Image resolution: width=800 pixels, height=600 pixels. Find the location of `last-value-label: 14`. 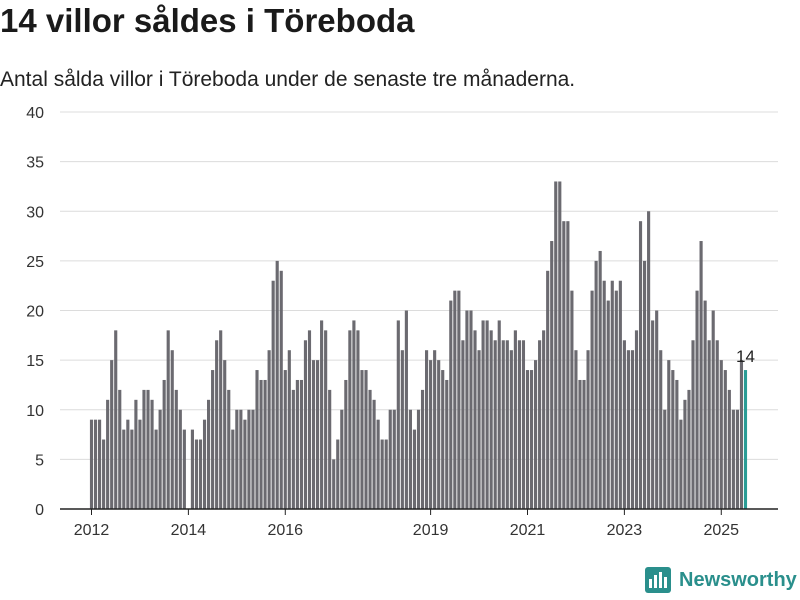

last-value-label: 14 is located at coordinates (745, 356).